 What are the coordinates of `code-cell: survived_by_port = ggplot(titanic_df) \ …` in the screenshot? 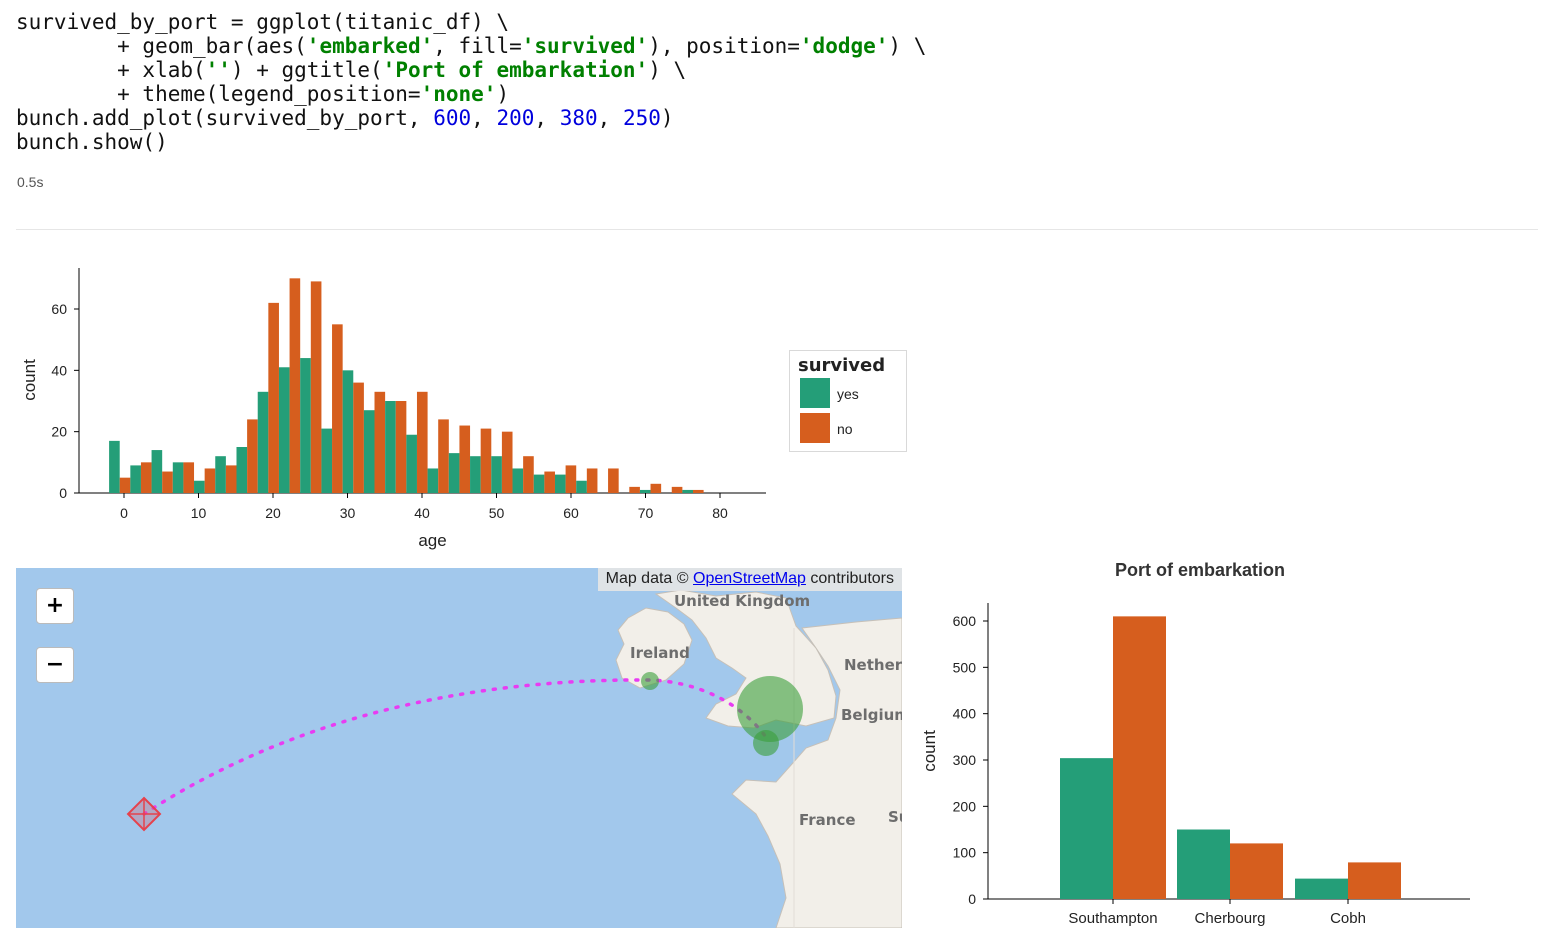 It's located at (471, 82).